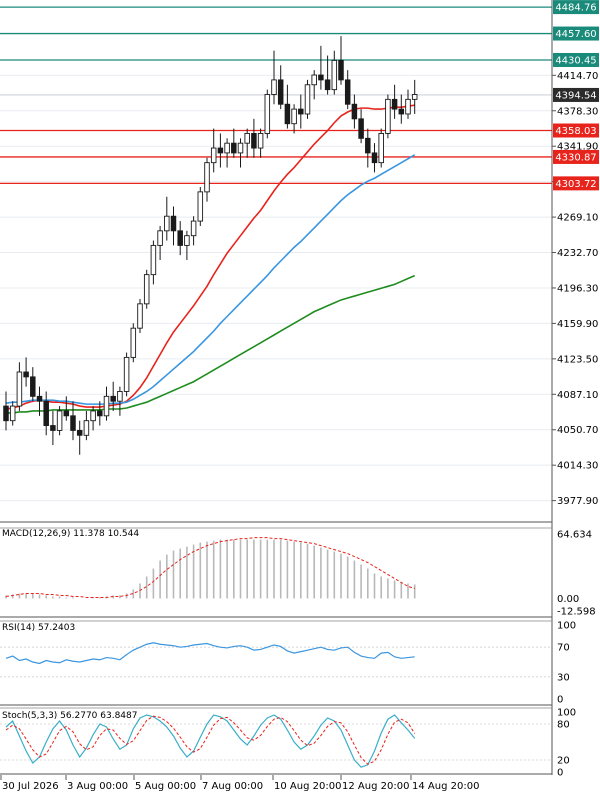 The width and height of the screenshot is (600, 799). What do you see at coordinates (575, 157) in the screenshot?
I see `support-level-label: 4330.87` at bounding box center [575, 157].